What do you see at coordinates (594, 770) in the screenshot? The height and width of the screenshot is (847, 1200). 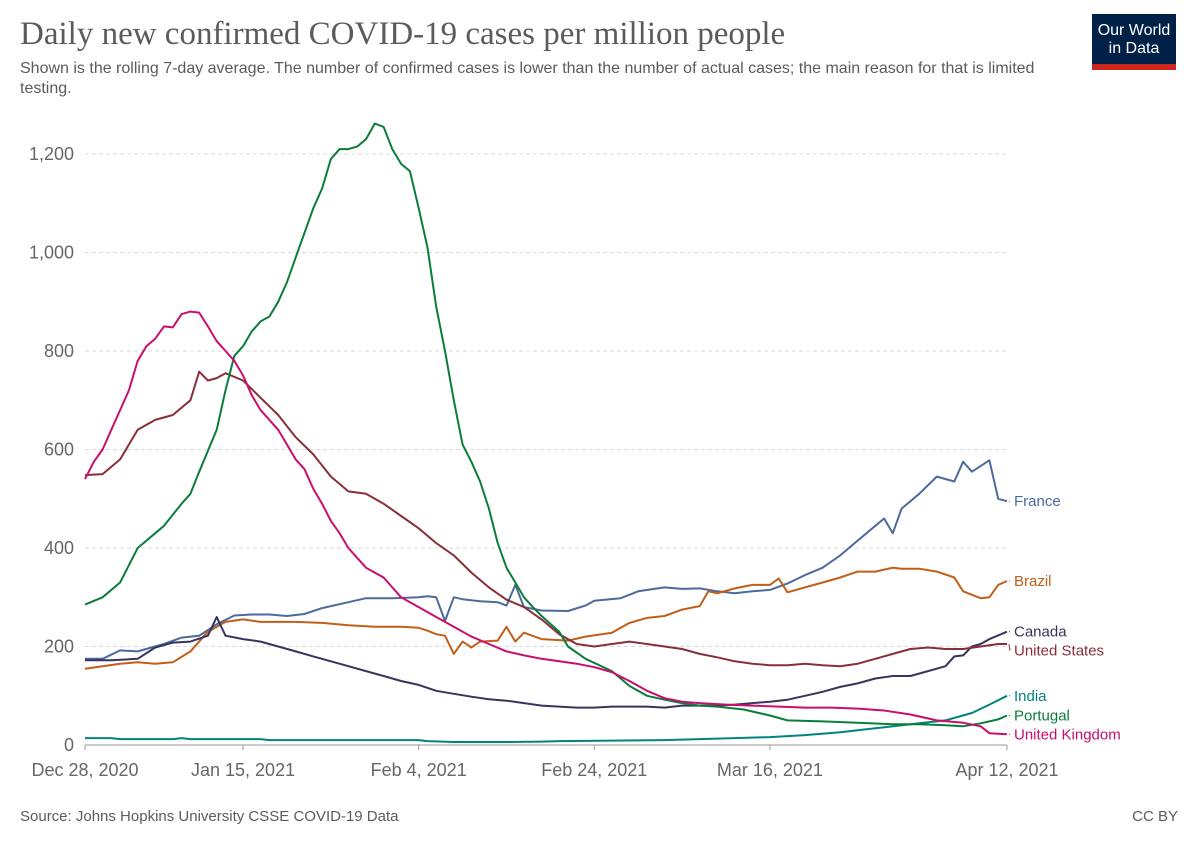 I see `x-tick-label: Feb 24, 2021` at bounding box center [594, 770].